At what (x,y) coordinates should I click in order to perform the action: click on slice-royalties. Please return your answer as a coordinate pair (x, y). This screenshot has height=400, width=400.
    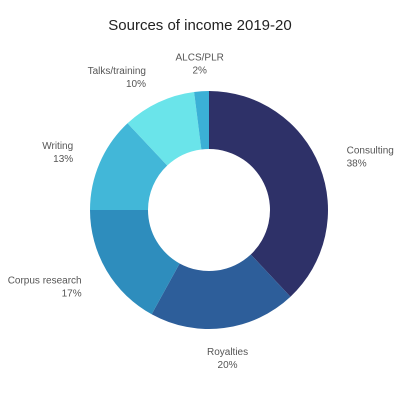
    Looking at the image, I should click on (221, 291).